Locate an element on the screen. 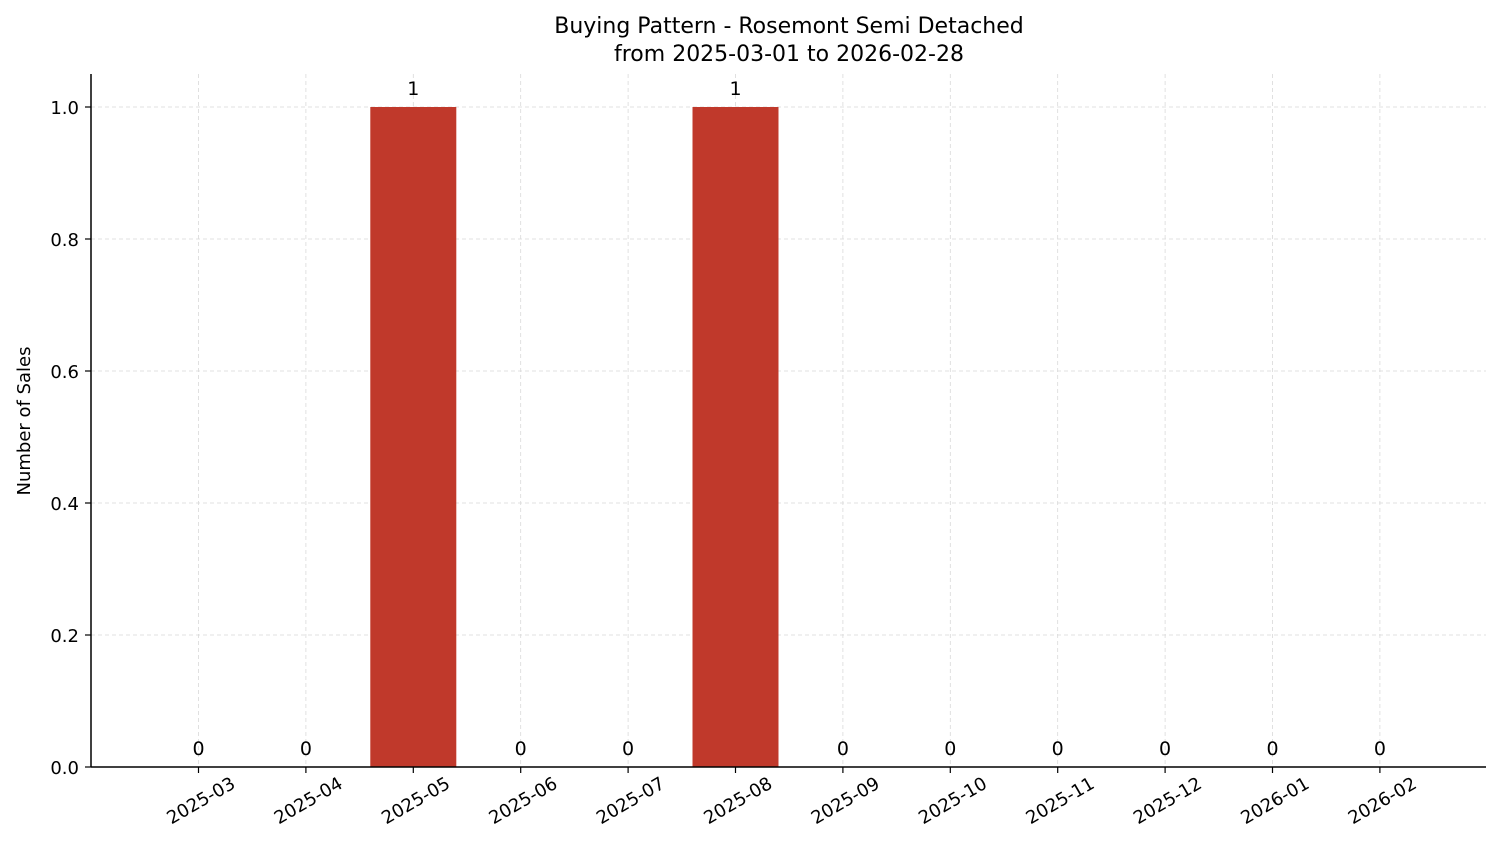  x-tick-label: 2025-04 is located at coordinates (309, 801).